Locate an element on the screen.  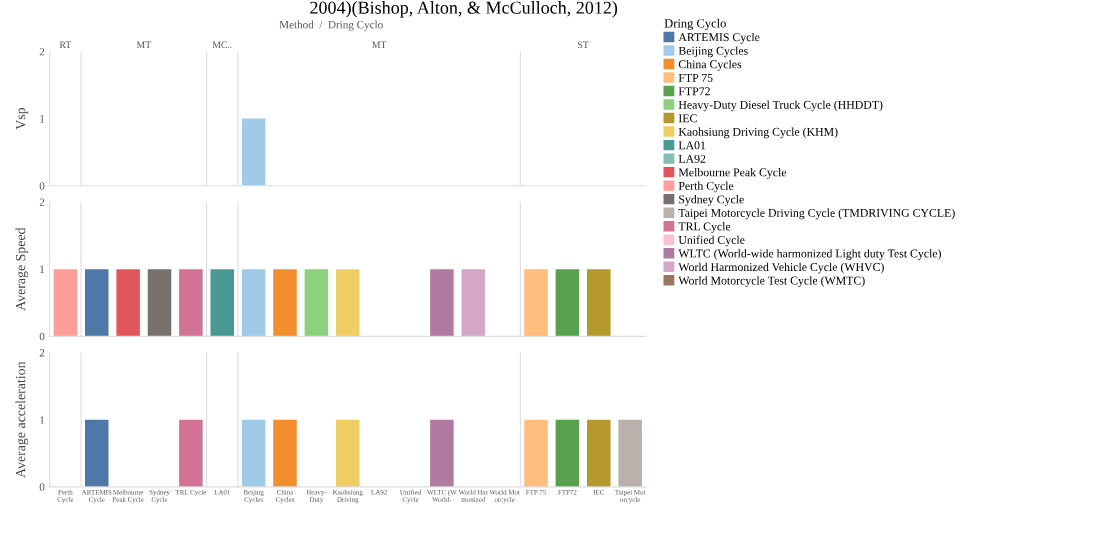
legend-label: Unified Cycle is located at coordinates (711, 241).